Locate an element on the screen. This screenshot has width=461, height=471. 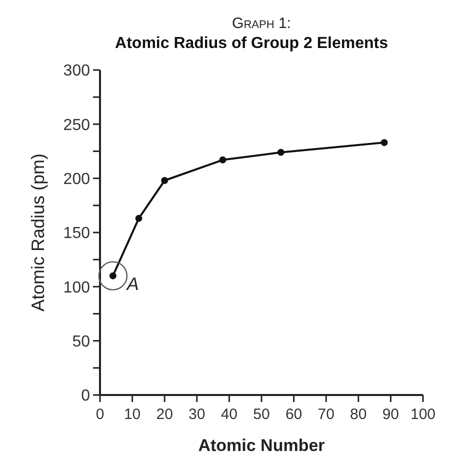
chart-subtitle: Atomic Radius of Group 2 Elements is located at coordinates (251, 43).